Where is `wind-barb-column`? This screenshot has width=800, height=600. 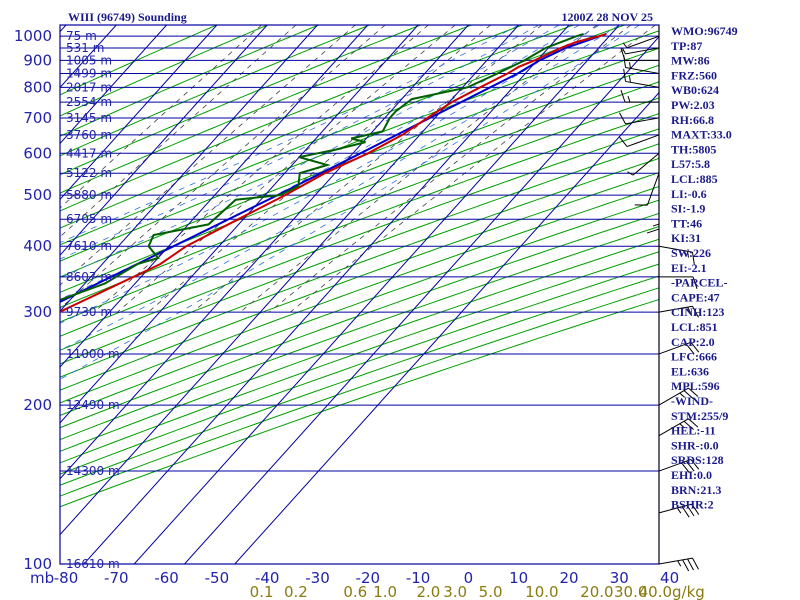 wind-barb-column is located at coordinates (659, 298).